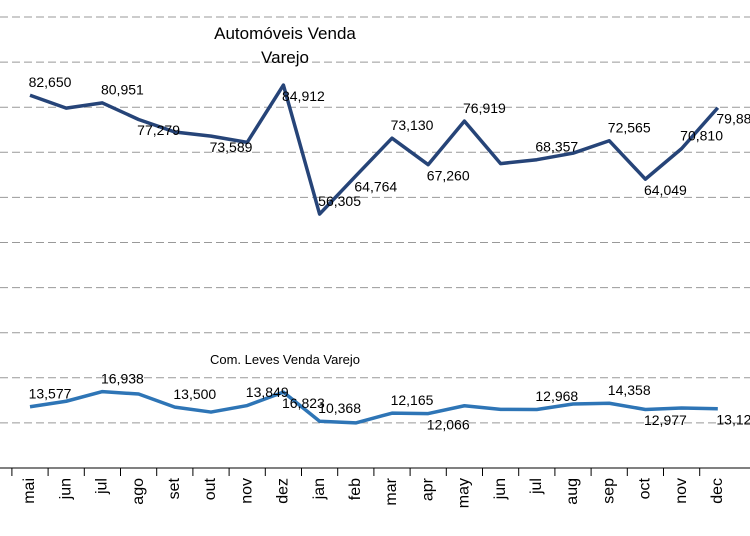 This screenshot has width=750, height=536. I want to click on series-title: Com. Leves Venda Varejo, so click(285, 359).